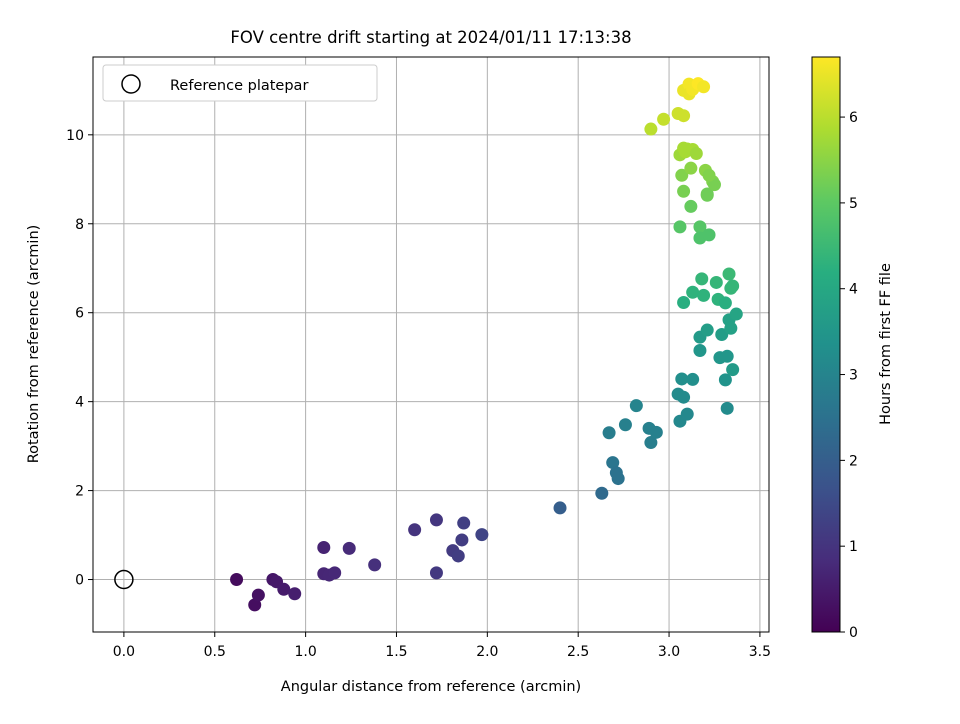 The image size is (960, 724). What do you see at coordinates (75, 136) in the screenshot?
I see `y-tick-label: 10` at bounding box center [75, 136].